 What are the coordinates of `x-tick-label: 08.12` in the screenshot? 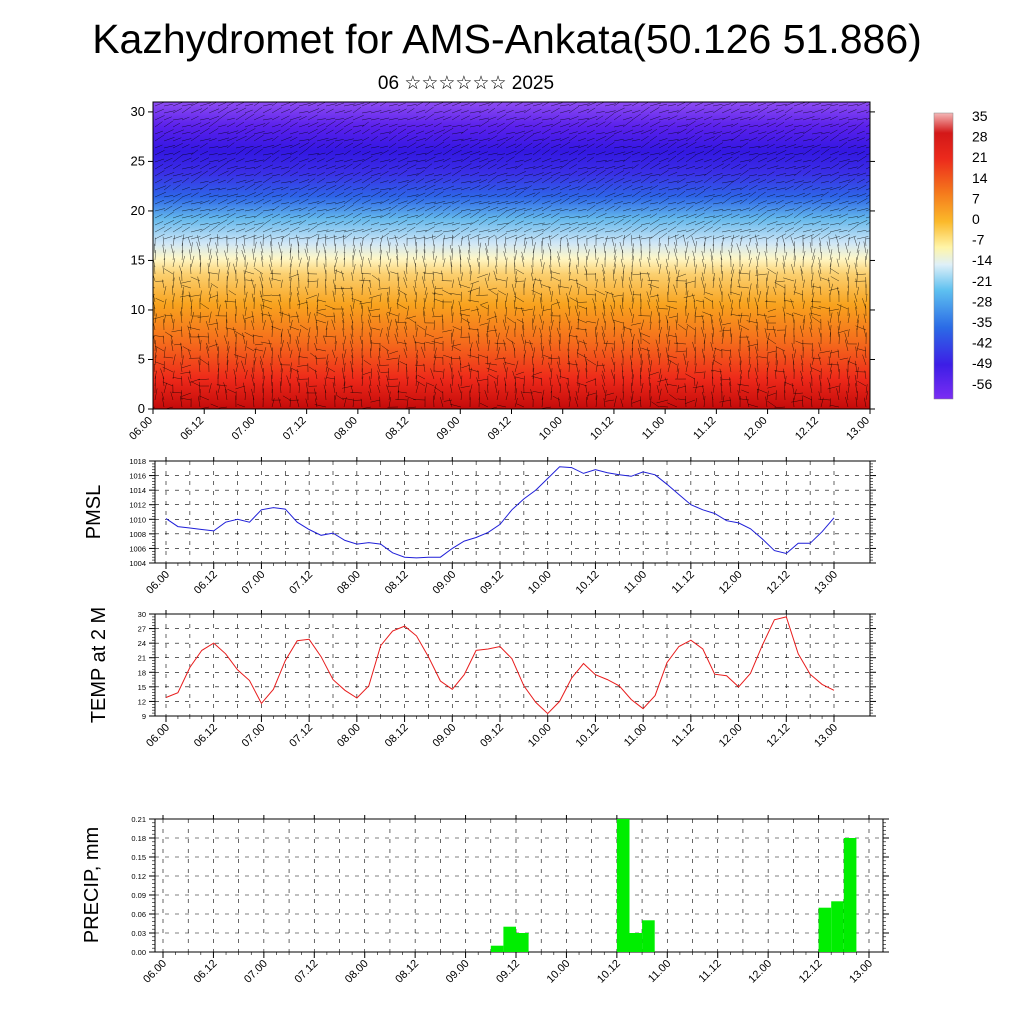 It's located at (397, 736).